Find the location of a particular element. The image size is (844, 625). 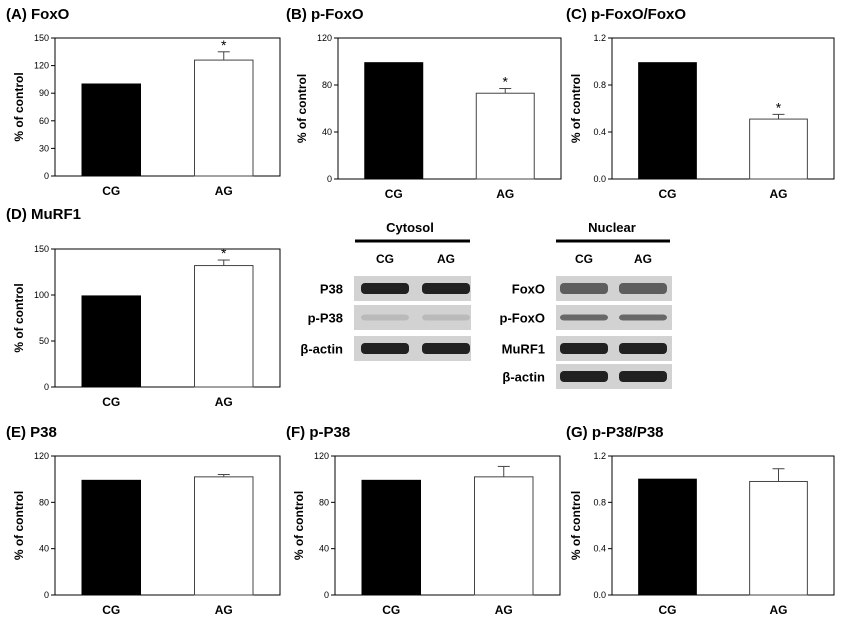

chart-panel-a: (A) FoxO 0 30 60 90 120 150 % of control CG * AG is located at coordinates (143, 102).